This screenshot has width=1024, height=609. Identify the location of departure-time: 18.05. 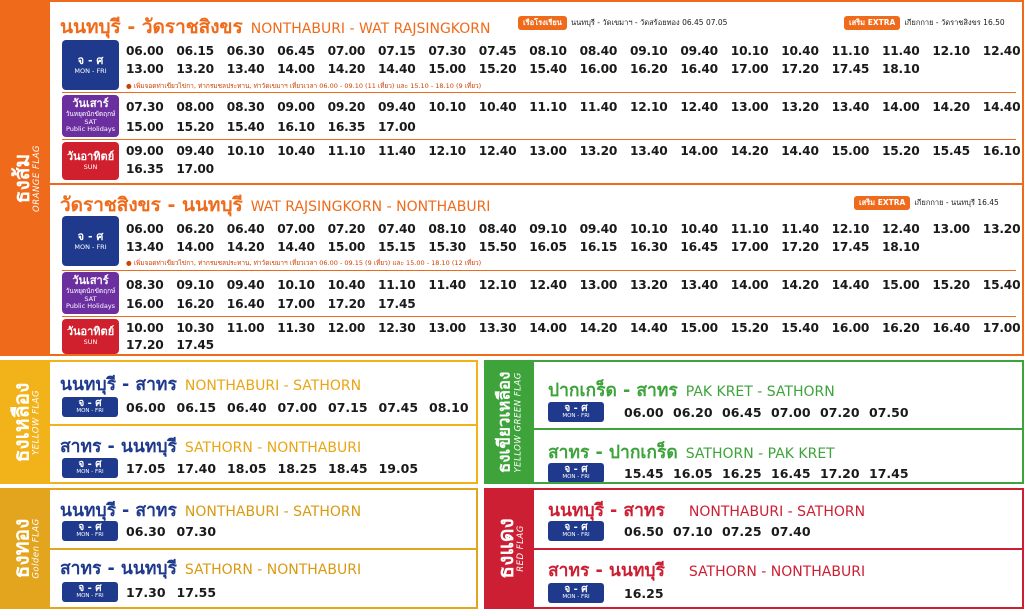
(247, 468).